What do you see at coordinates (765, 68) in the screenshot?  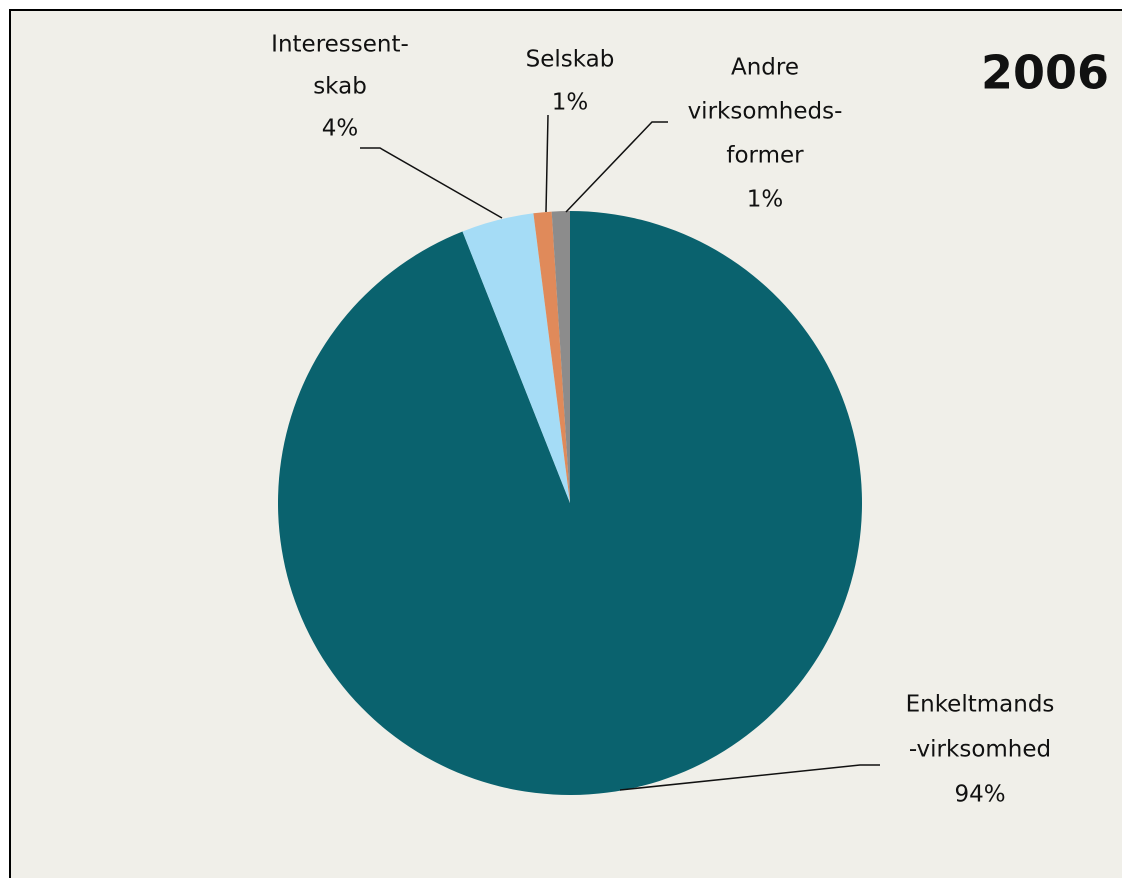 I see `slice-label: Andre` at bounding box center [765, 68].